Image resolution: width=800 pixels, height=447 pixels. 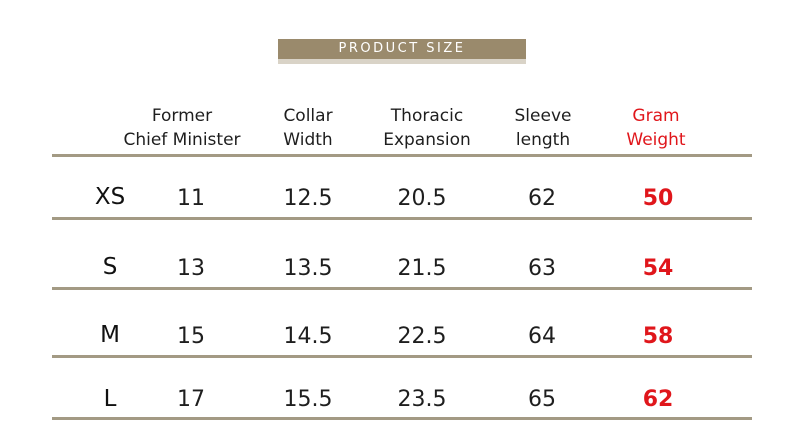 I want to click on header-line2: Width, so click(x=308, y=140).